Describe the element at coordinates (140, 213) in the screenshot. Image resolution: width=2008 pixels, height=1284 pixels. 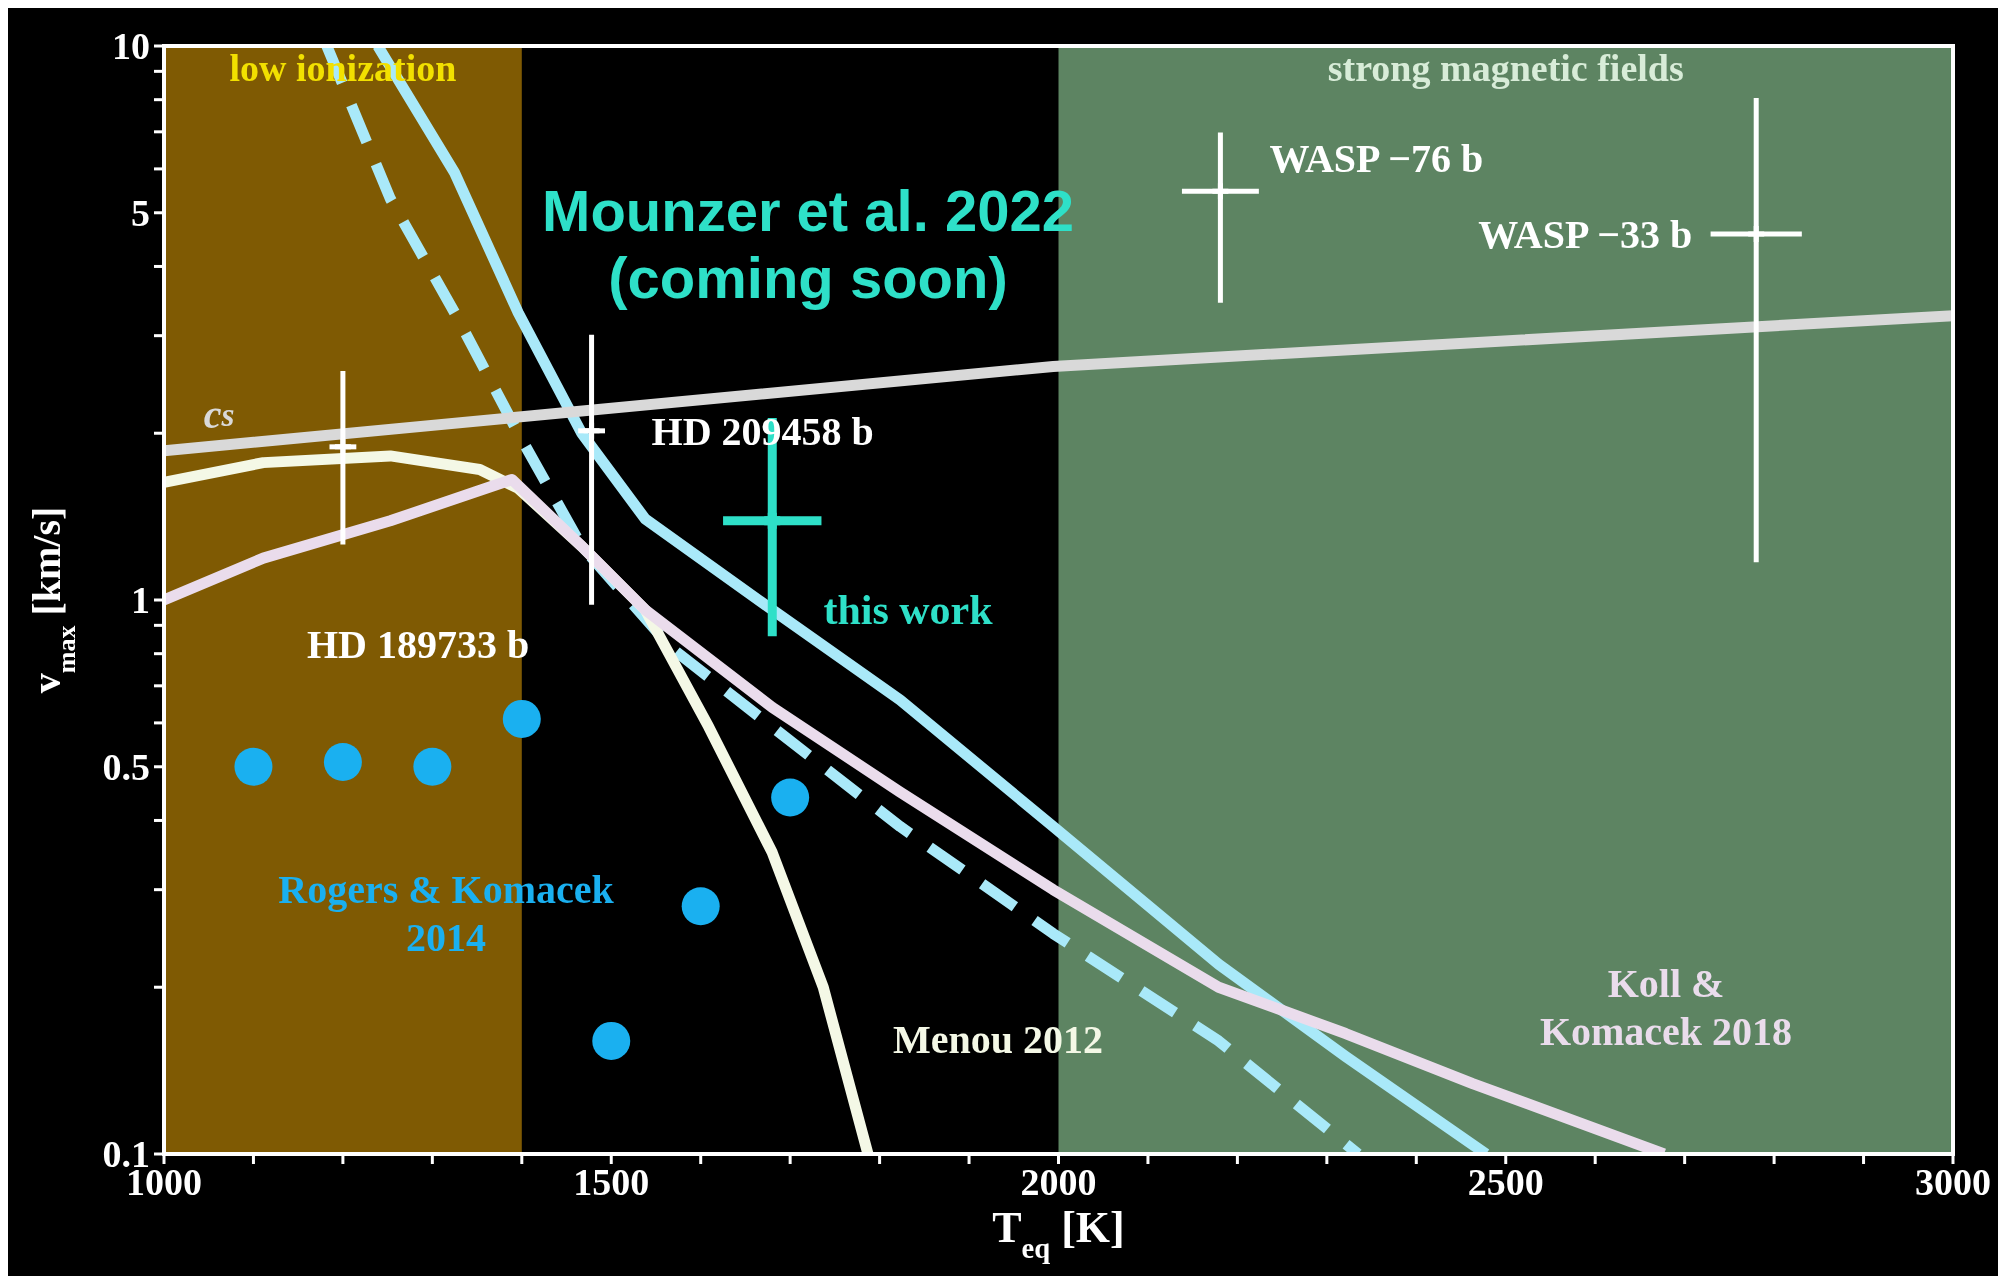
I see `y-tick-label: 5` at that location.